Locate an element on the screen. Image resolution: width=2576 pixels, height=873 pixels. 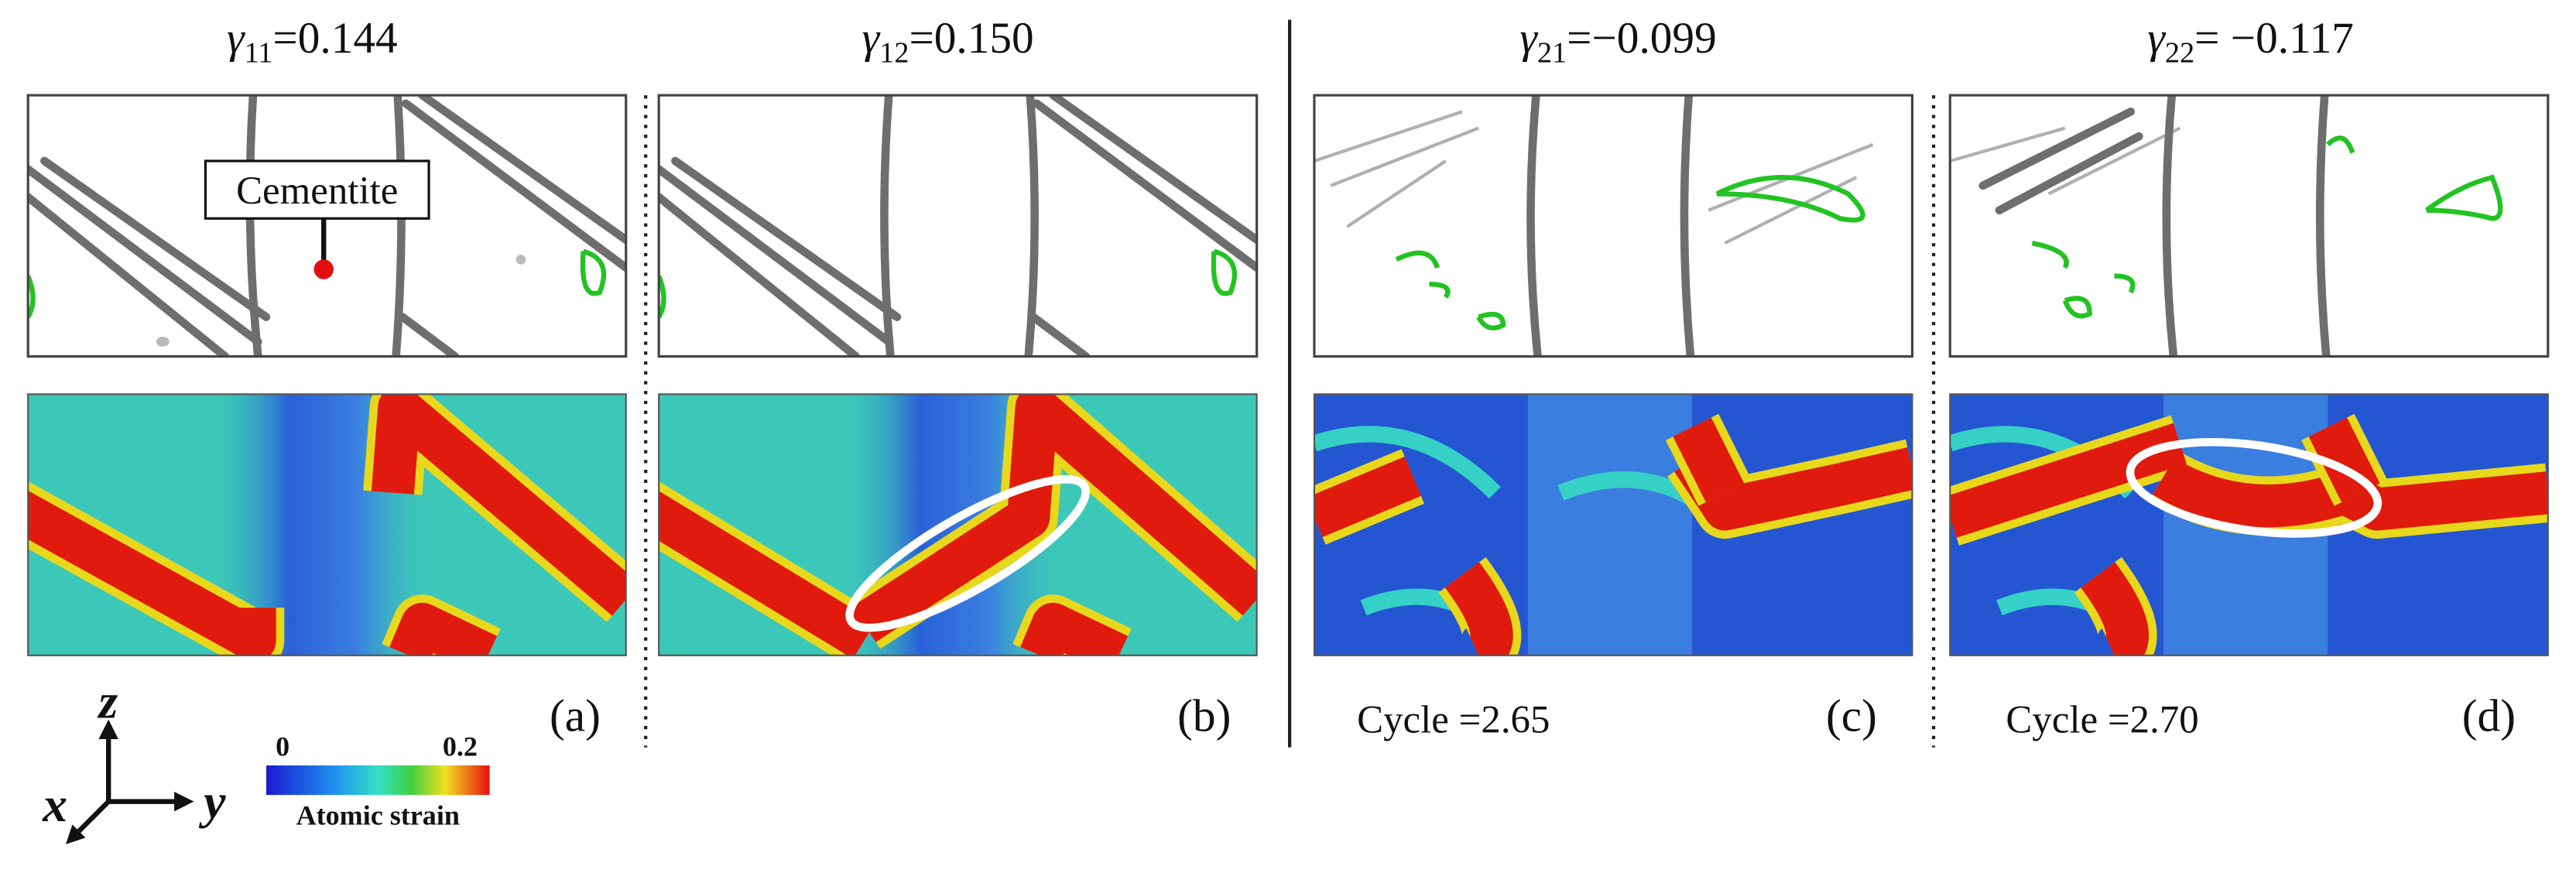
value: =0.144 is located at coordinates (334, 38).